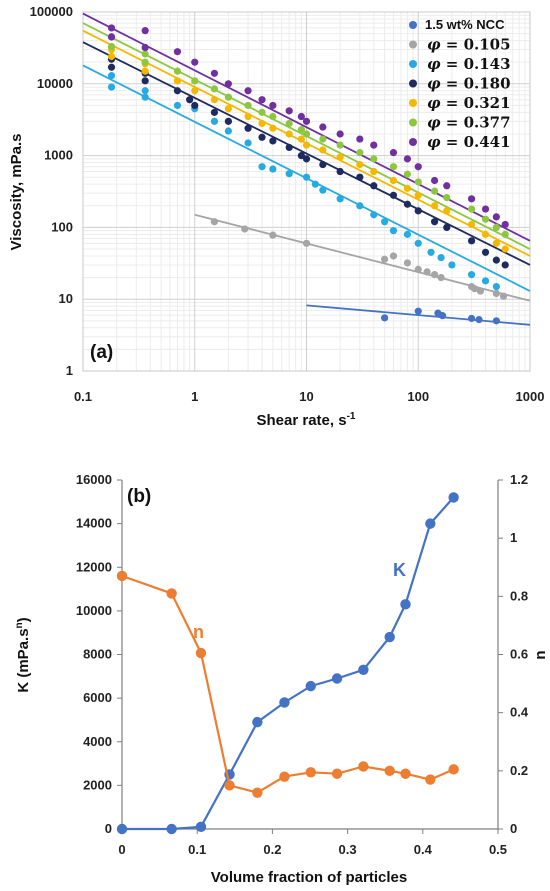 This screenshot has height=891, width=550. What do you see at coordinates (108, 828) in the screenshot?
I see `b-left-tick-label: 0` at bounding box center [108, 828].